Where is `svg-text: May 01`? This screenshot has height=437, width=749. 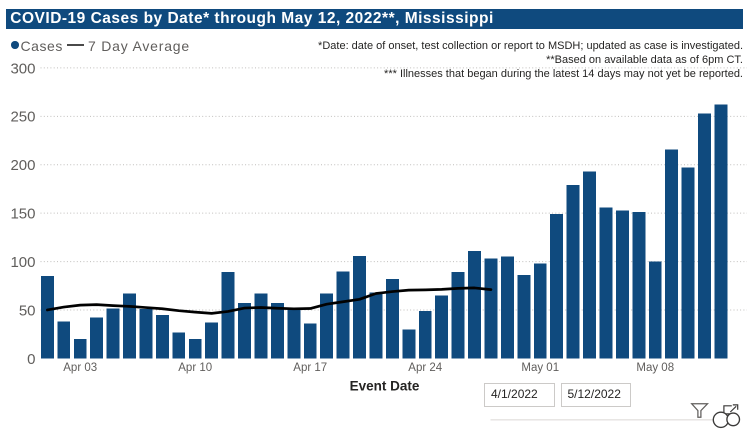
svg-text: May 01 is located at coordinates (540, 368).